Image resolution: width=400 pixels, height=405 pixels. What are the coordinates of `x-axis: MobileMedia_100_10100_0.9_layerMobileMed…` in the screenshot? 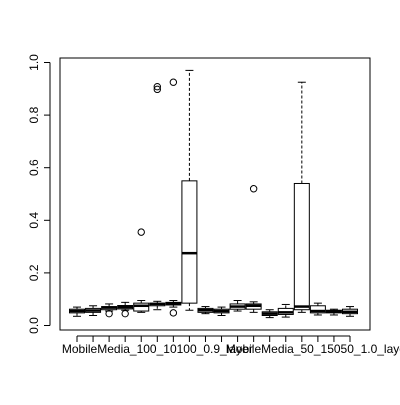 It's located at (231, 345).